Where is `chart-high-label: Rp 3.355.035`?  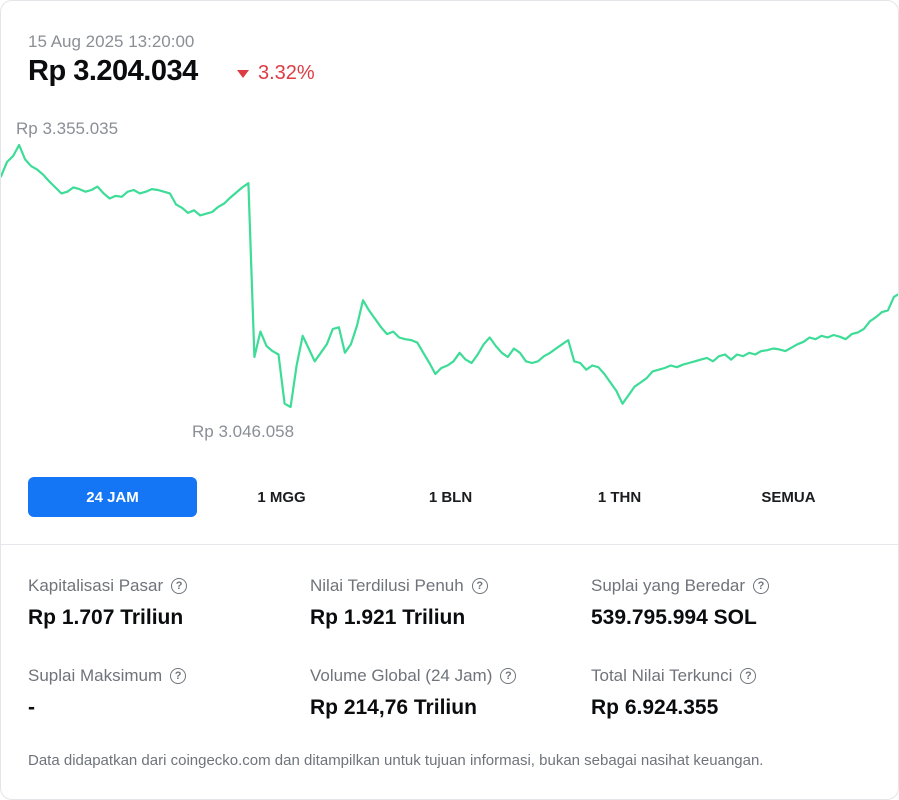
chart-high-label: Rp 3.355.035 is located at coordinates (67, 128).